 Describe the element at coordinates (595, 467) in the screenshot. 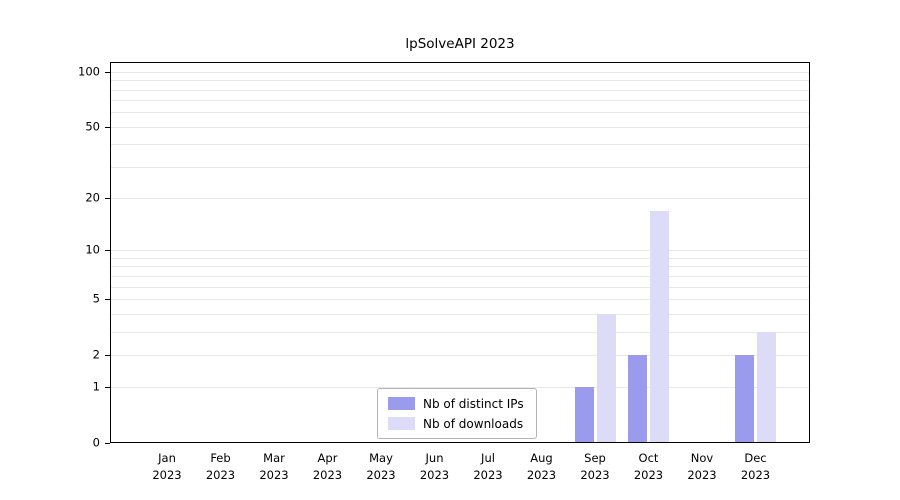

I see `x-tick-label-sep: Sep 2023` at that location.